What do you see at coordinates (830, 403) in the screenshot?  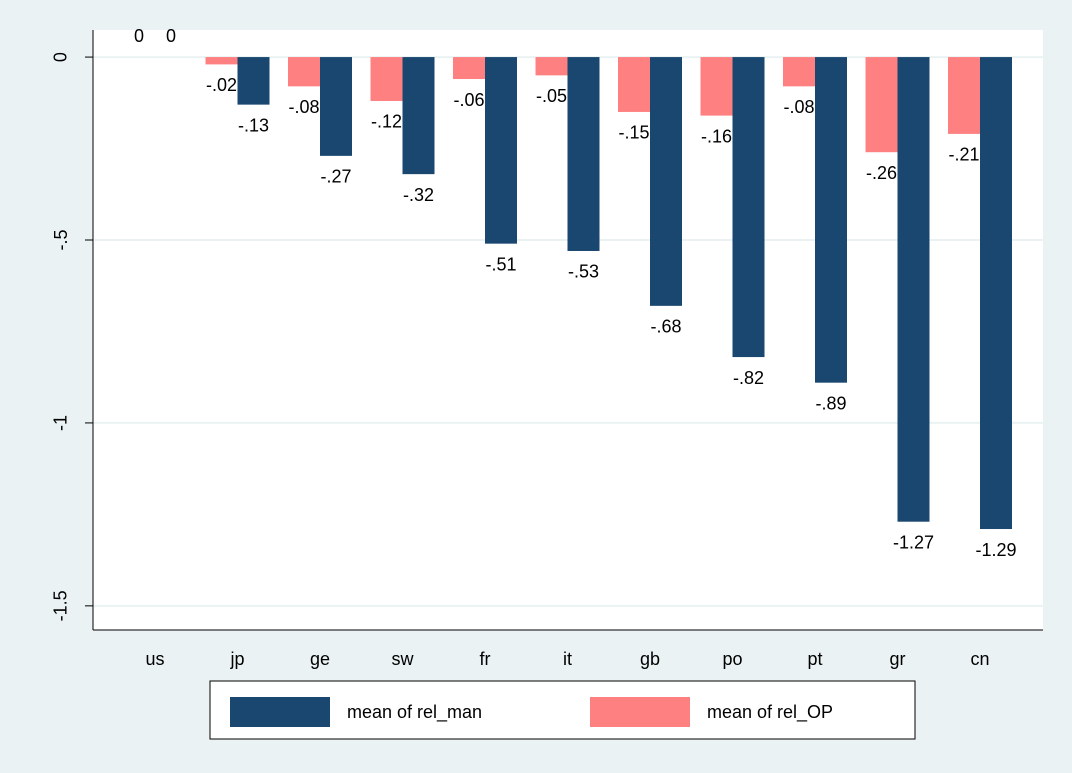 I see `value-label: -.89` at bounding box center [830, 403].